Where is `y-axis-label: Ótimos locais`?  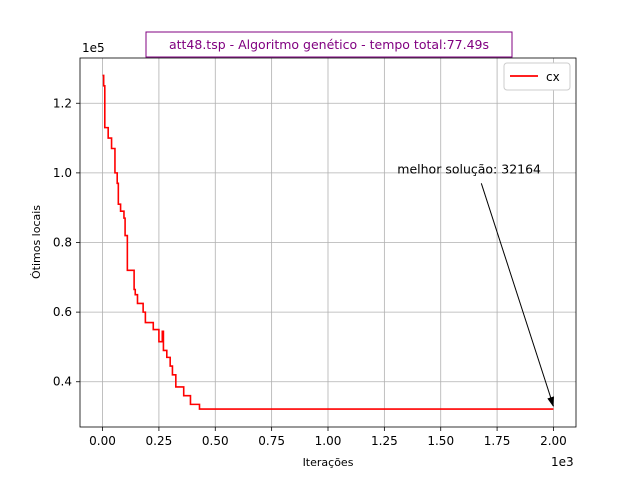 y-axis-label: Ótimos locais is located at coordinates (36, 242).